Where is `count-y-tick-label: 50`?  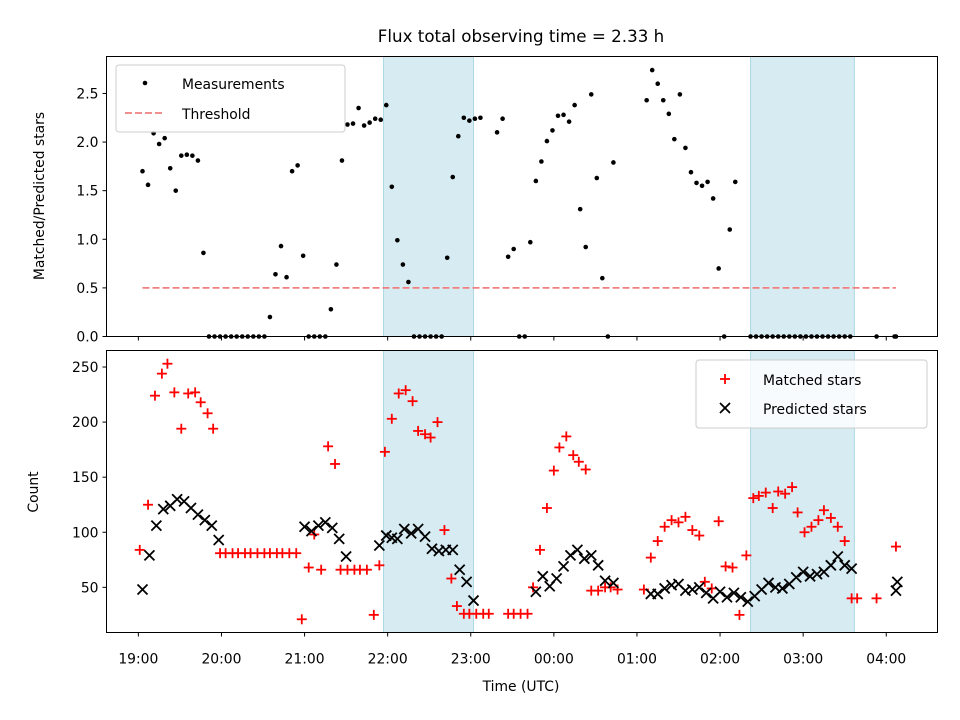
count-y-tick-label: 50 is located at coordinates (90, 588).